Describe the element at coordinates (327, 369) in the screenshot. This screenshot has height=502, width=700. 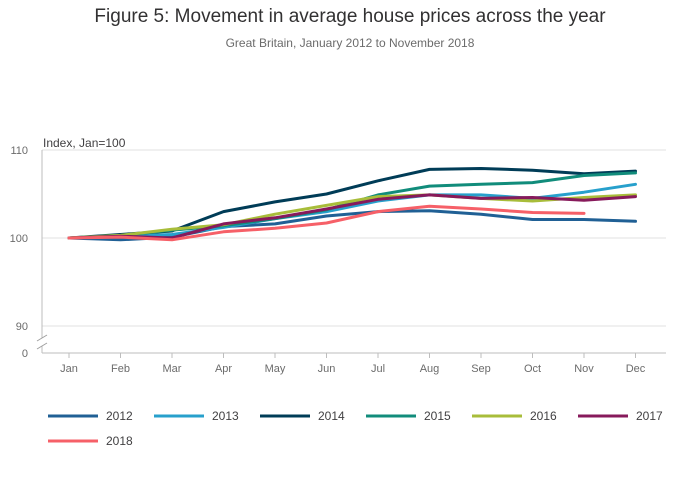
I see `x-tick-label: Jun` at that location.